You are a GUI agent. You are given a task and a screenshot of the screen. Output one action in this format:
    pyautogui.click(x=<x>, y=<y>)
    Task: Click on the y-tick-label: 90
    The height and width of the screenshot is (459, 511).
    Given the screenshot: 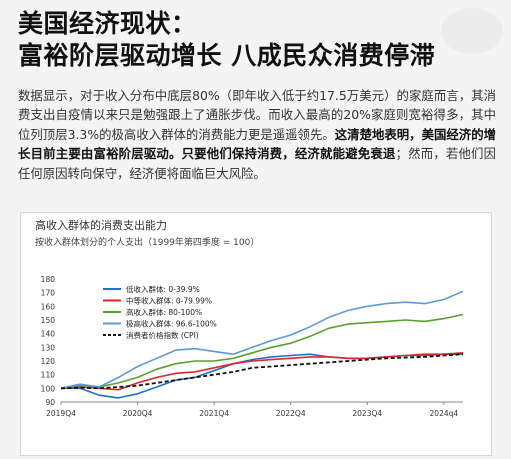 What is the action you would take?
    pyautogui.click(x=50, y=402)
    